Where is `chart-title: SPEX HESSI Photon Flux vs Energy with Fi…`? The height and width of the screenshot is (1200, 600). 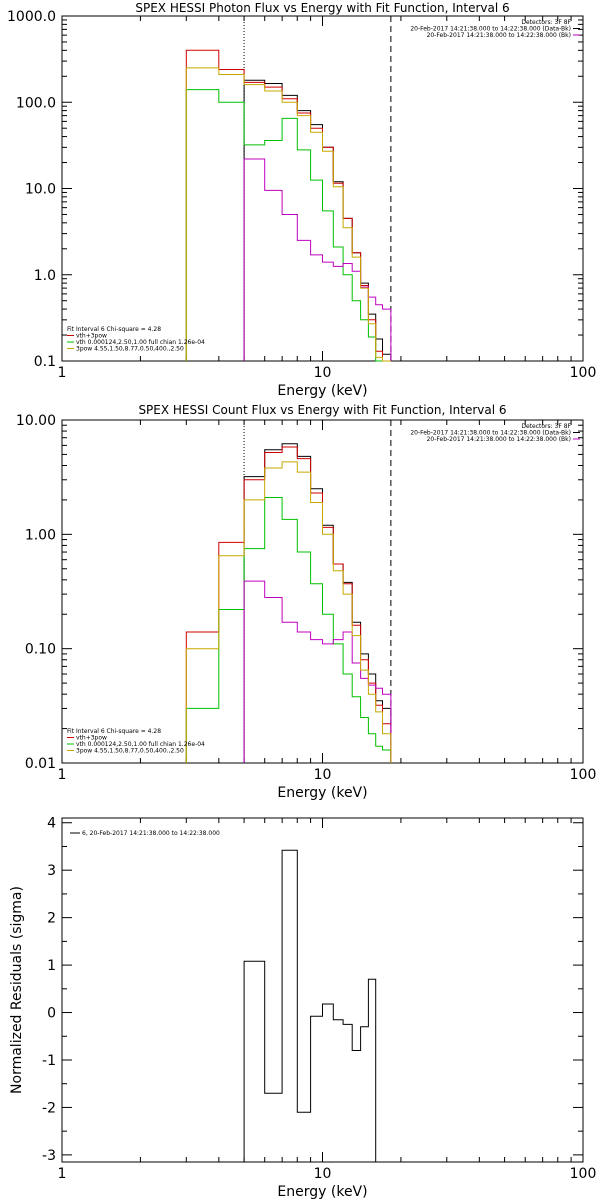 chart-title: SPEX HESSI Photon Flux vs Energy with Fi… is located at coordinates (322, 8).